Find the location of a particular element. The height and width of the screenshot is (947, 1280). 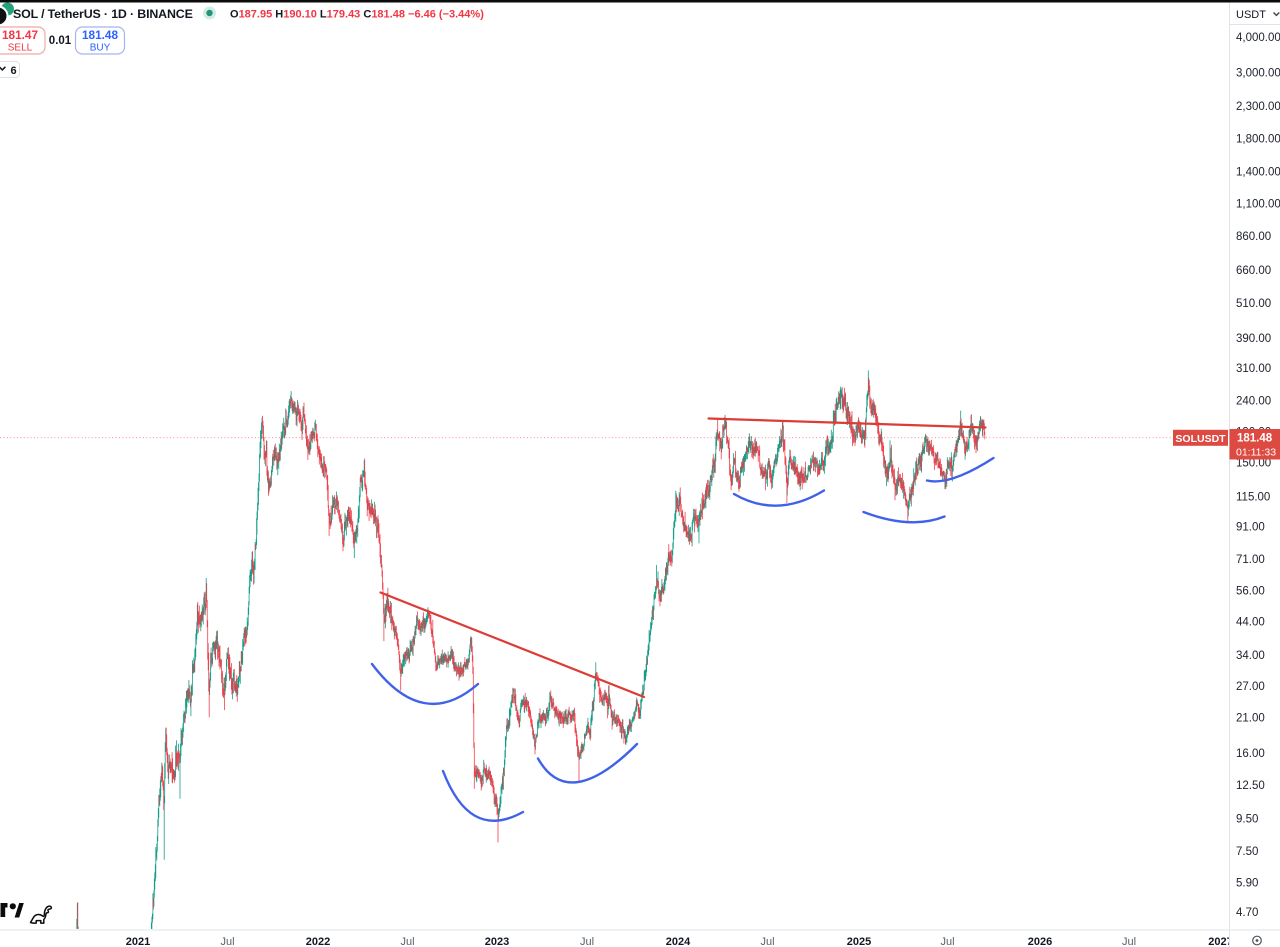

svg-text: 91.00 is located at coordinates (1250, 528).